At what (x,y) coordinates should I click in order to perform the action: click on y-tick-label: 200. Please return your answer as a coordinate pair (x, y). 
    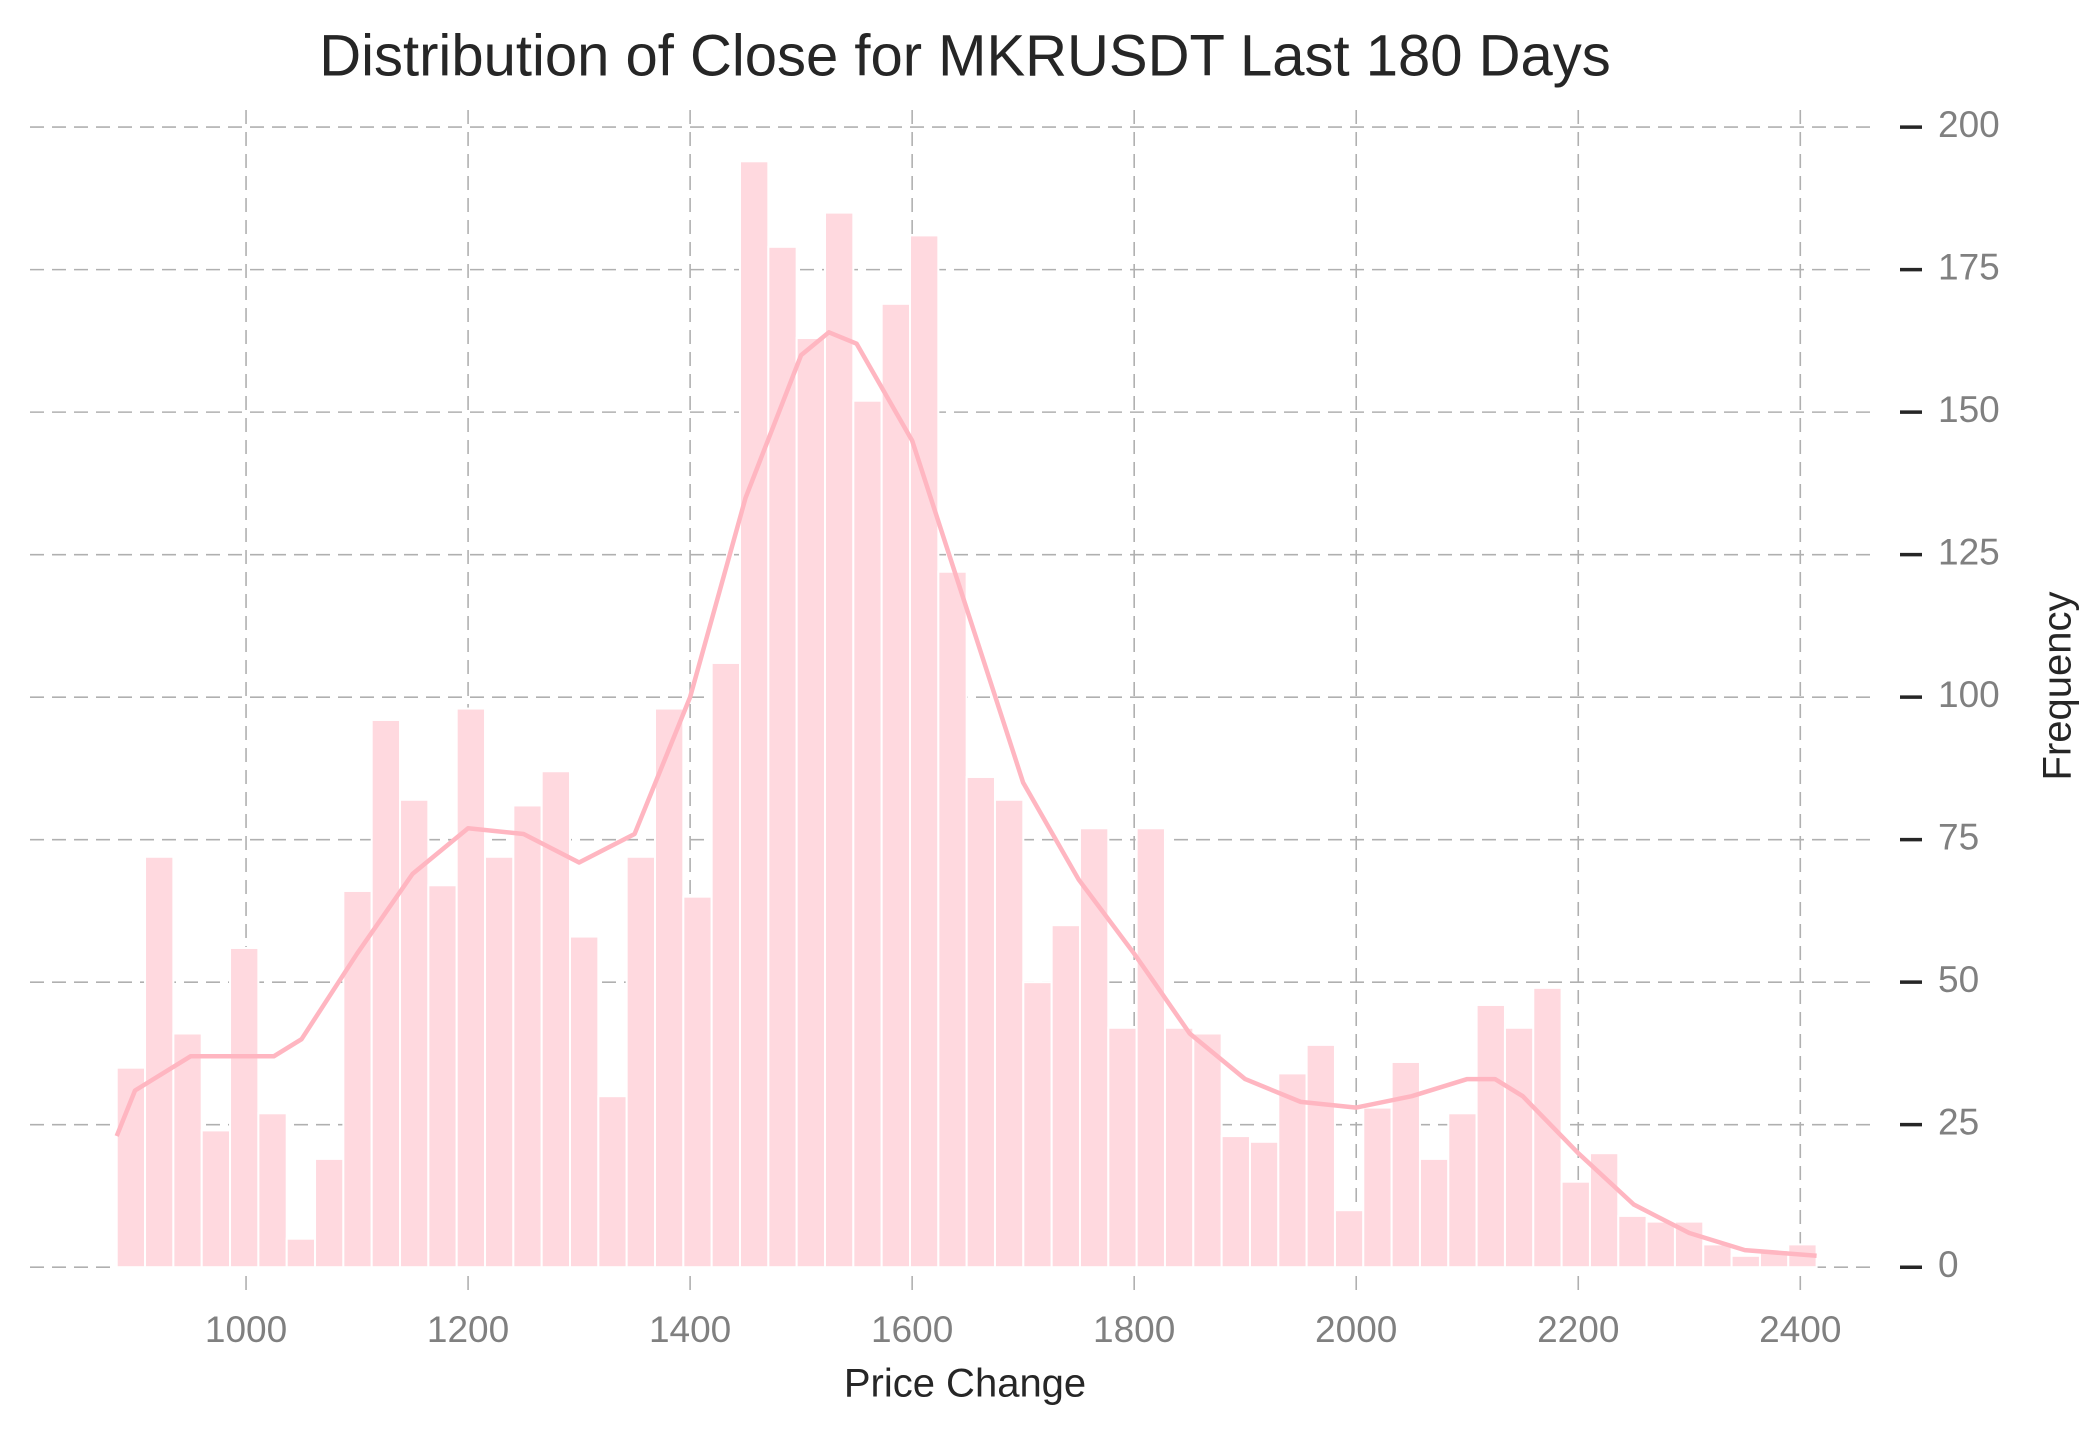
    Looking at the image, I should click on (1969, 124).